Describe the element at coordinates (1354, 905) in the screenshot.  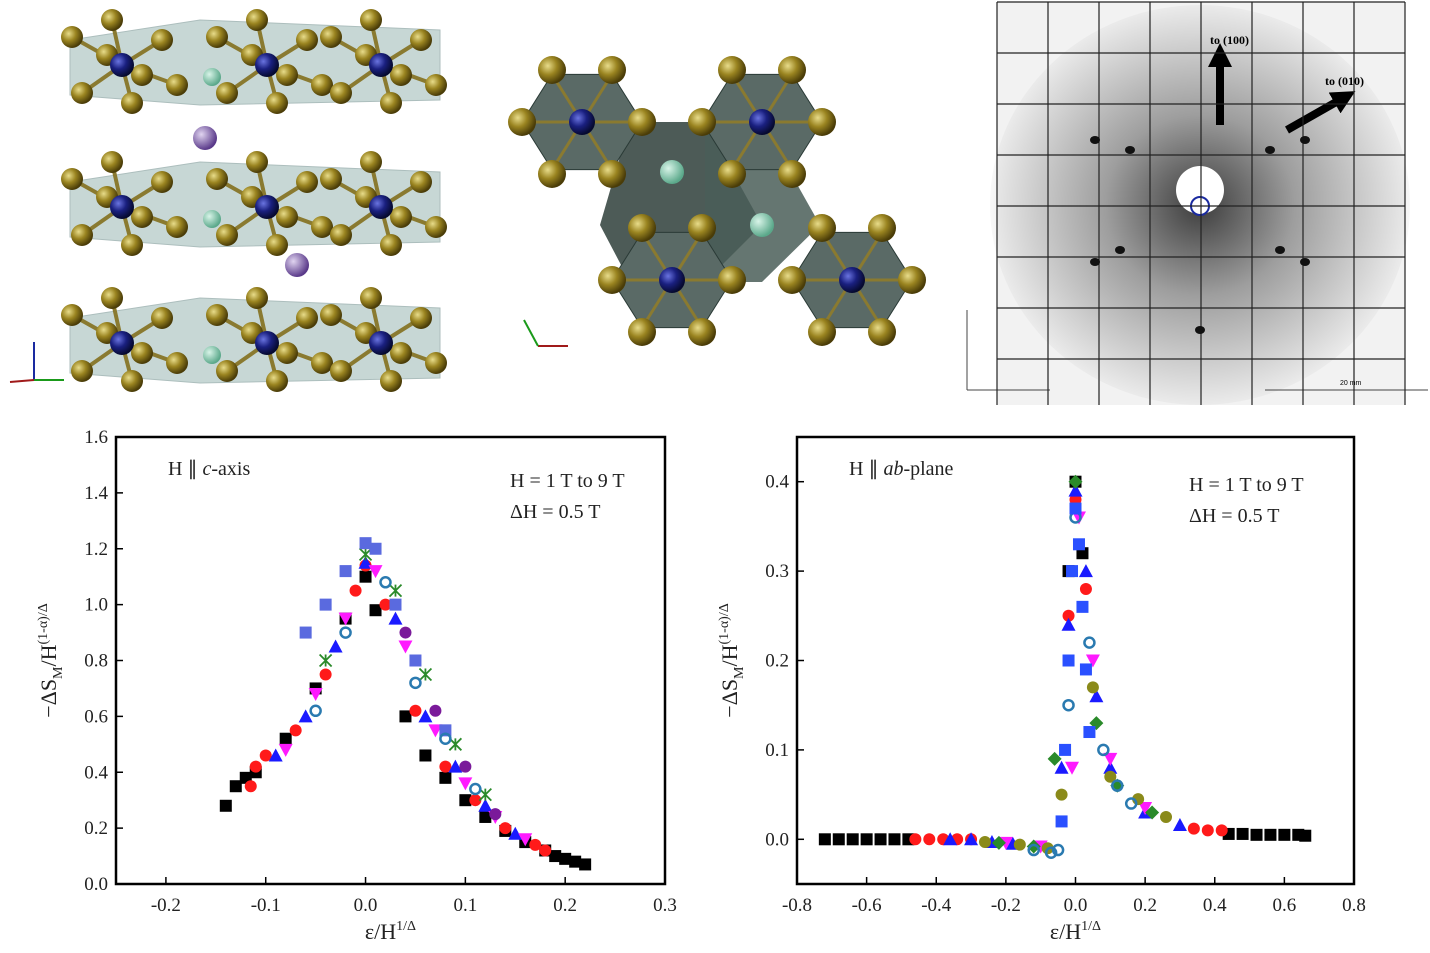
I see `x-tick-label: 0.8` at that location.